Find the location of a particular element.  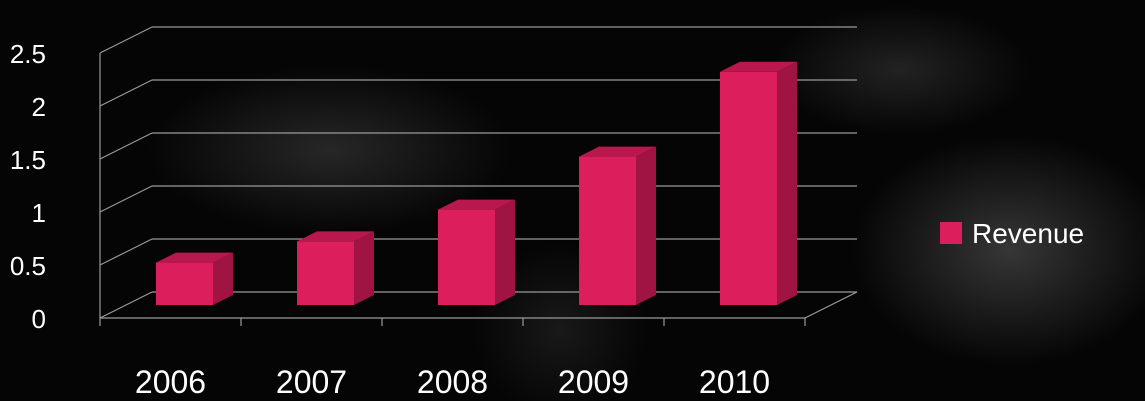

bar-top-2008 is located at coordinates (476, 204).